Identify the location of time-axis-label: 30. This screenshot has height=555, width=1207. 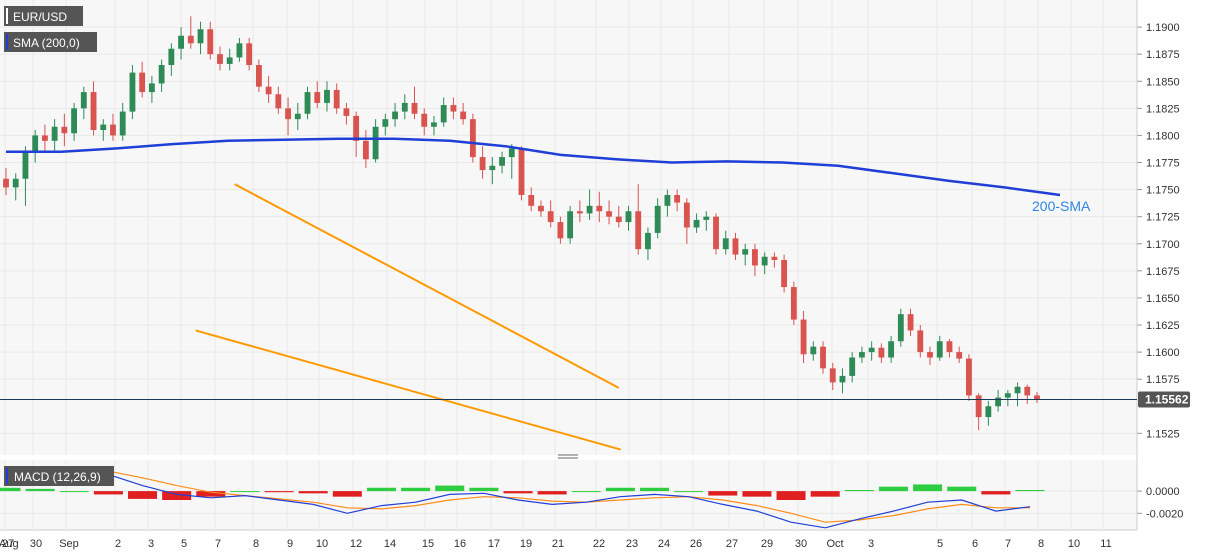
(801, 544).